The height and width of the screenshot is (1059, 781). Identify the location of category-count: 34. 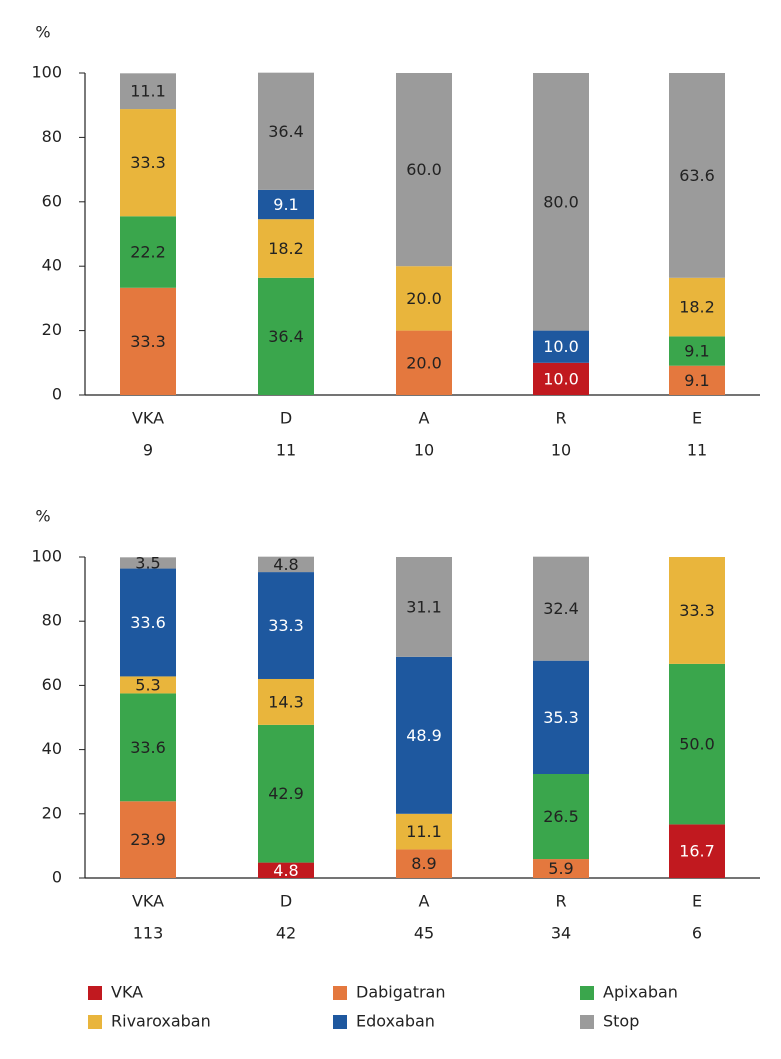
(561, 933).